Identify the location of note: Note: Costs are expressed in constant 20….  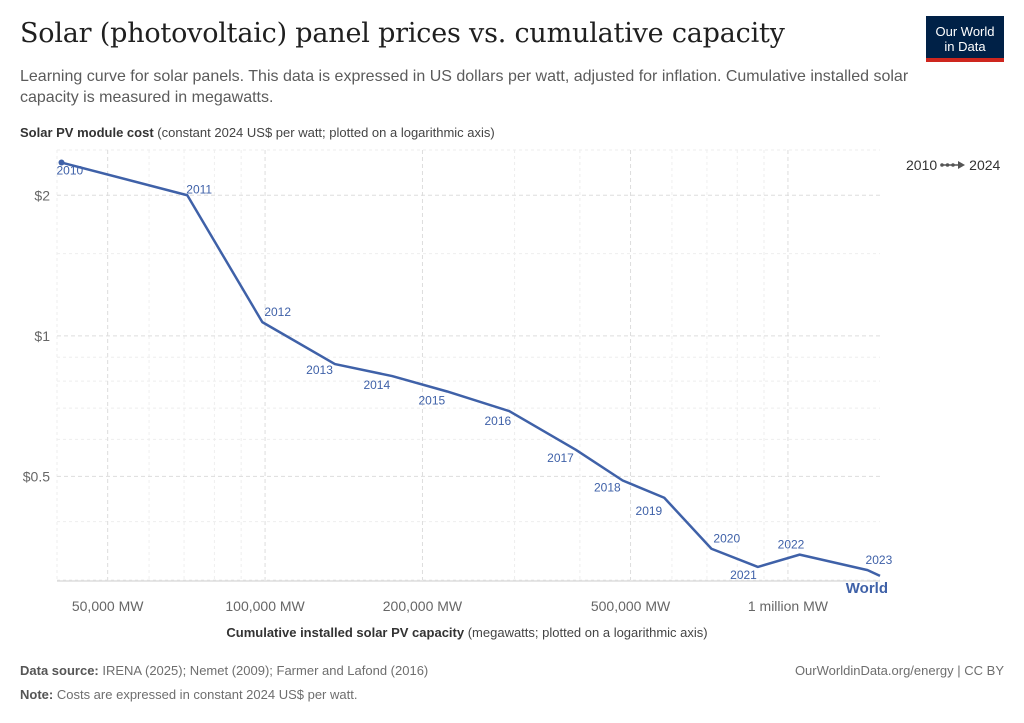
(188, 694).